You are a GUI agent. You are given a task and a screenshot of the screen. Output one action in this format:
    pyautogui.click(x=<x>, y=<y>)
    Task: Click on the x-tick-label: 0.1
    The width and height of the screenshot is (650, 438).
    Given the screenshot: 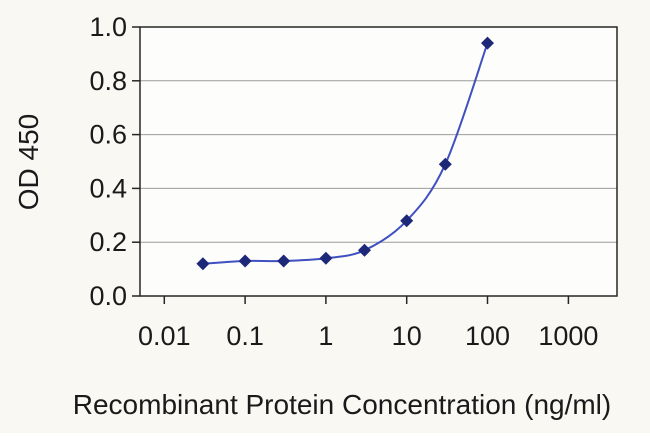 What is the action you would take?
    pyautogui.click(x=245, y=336)
    